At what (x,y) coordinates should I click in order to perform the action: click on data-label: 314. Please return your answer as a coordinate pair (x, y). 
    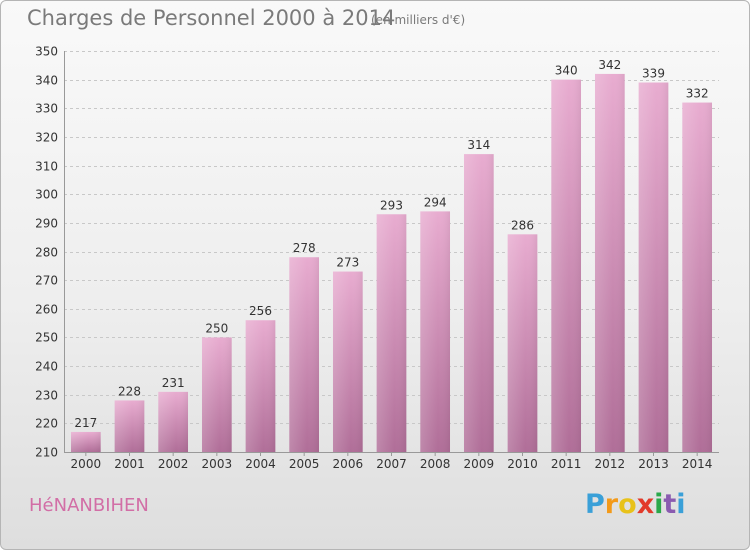
    Looking at the image, I should click on (478, 145).